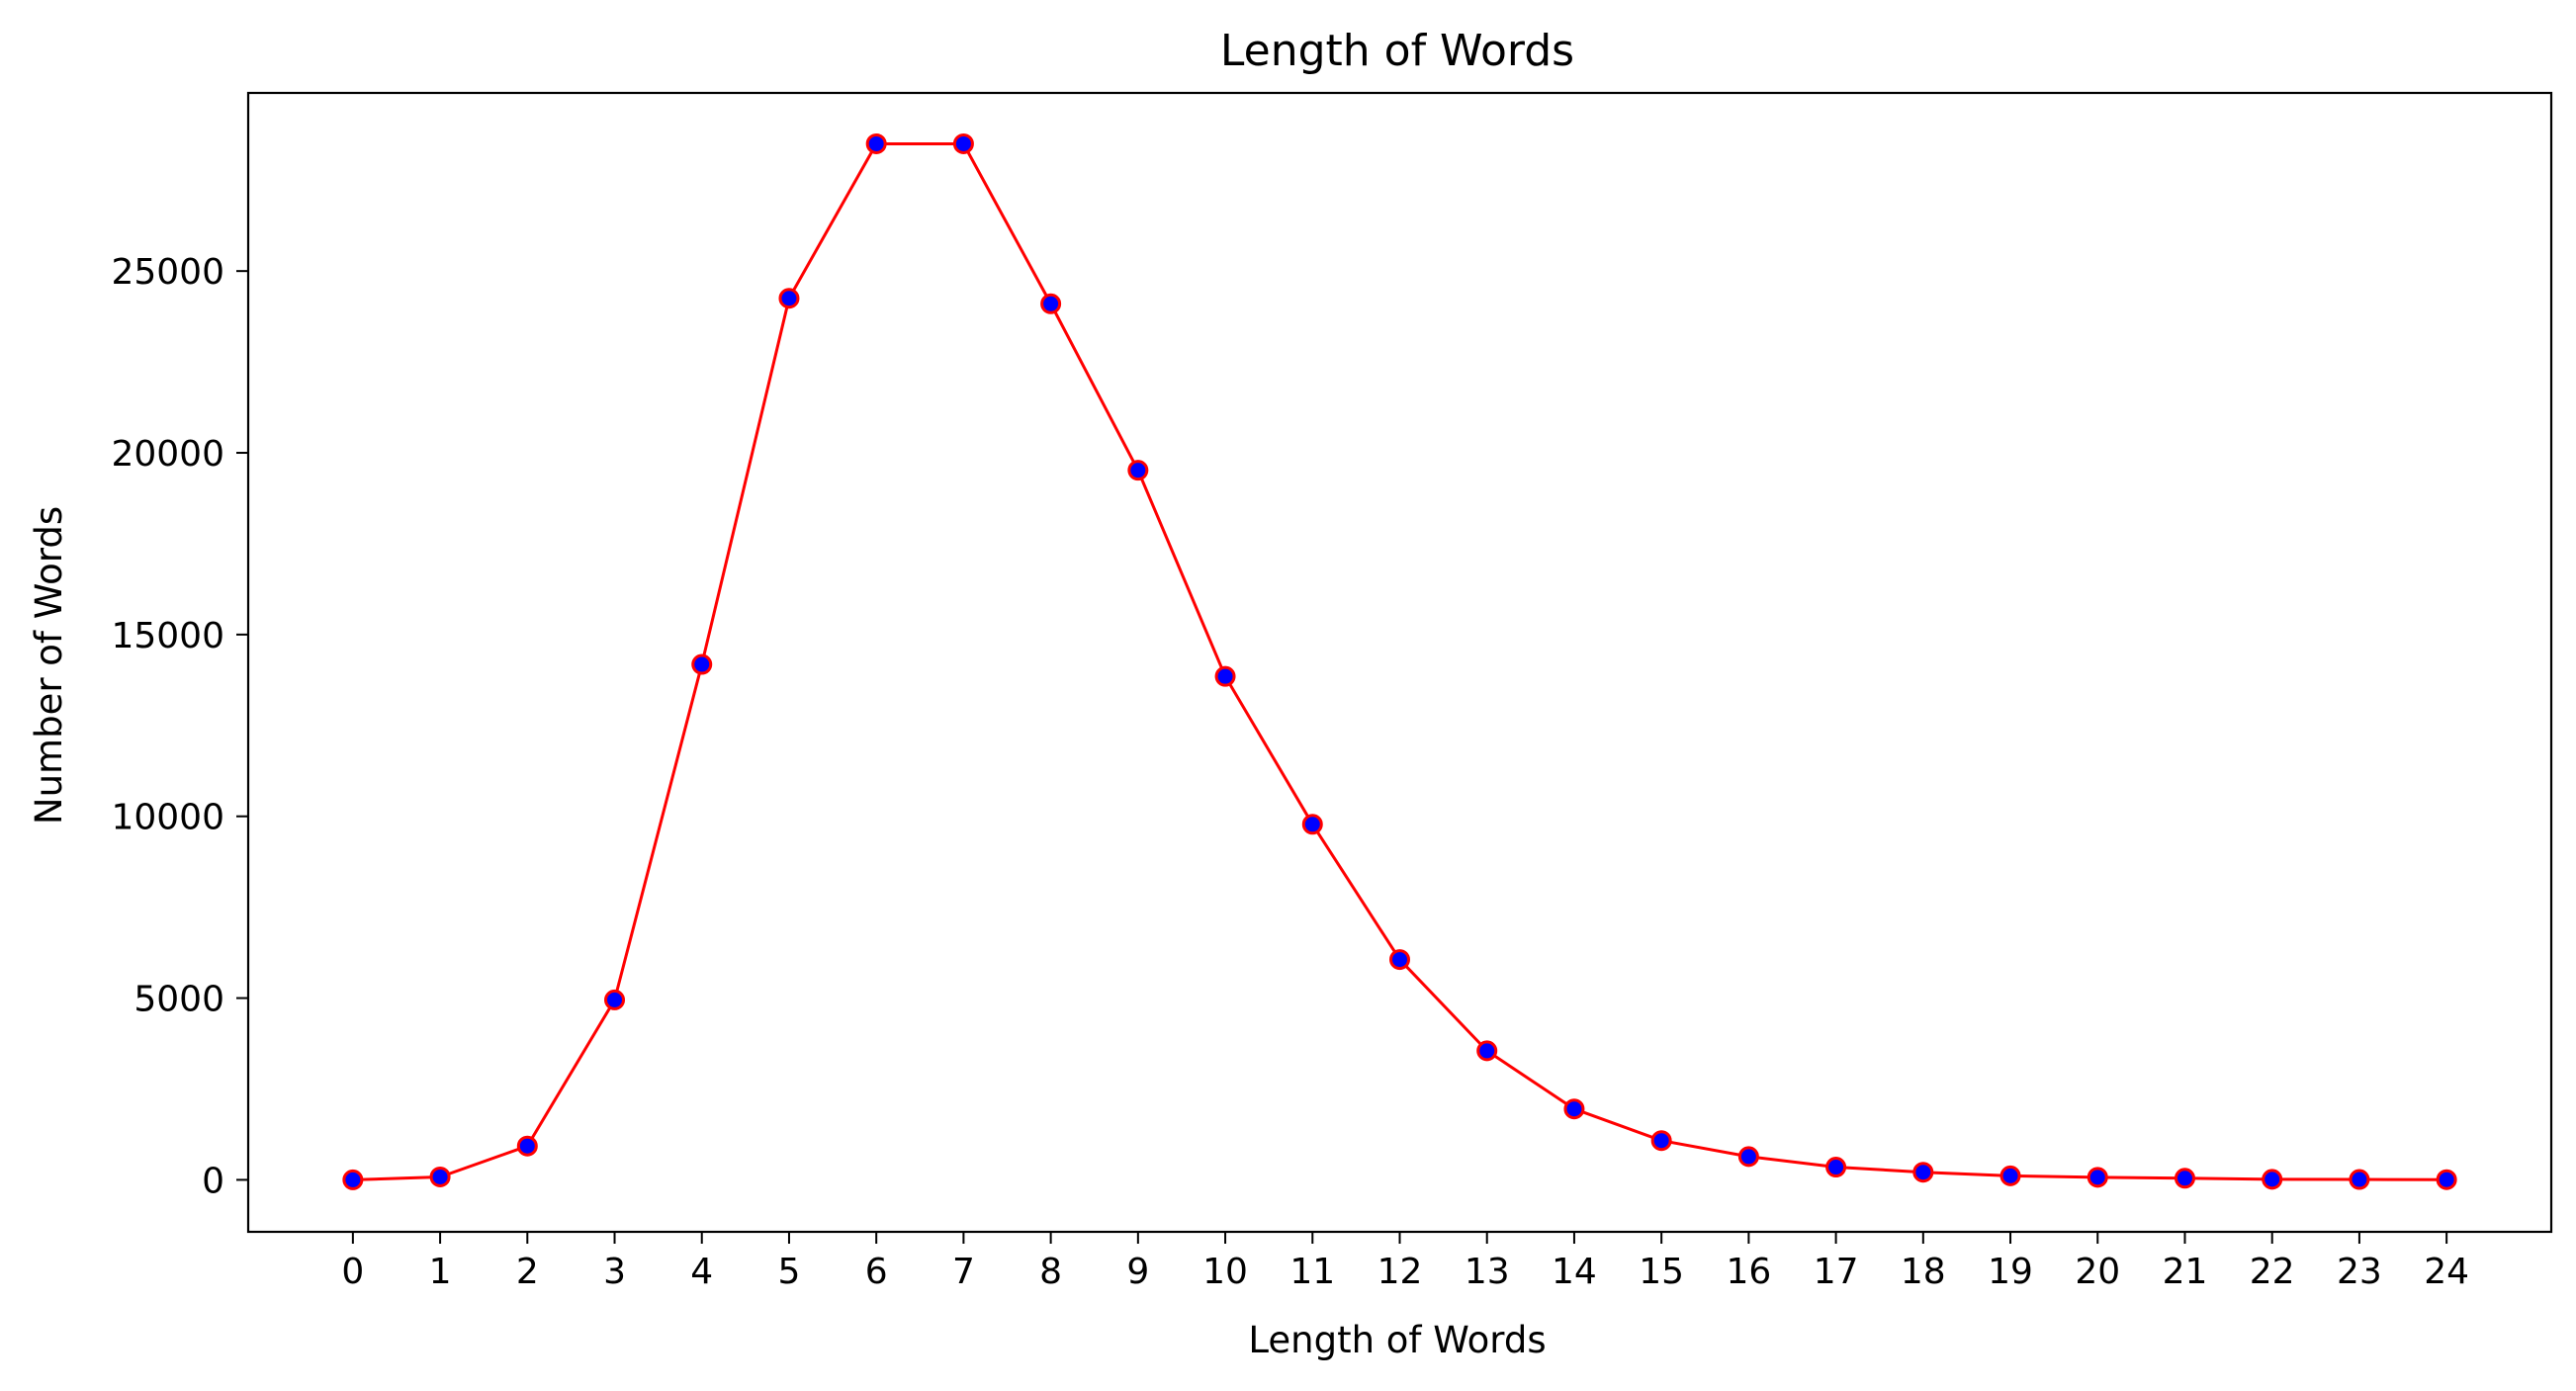 The width and height of the screenshot is (2576, 1391). What do you see at coordinates (167, 818) in the screenshot?
I see `y-tick-label: 10000` at bounding box center [167, 818].